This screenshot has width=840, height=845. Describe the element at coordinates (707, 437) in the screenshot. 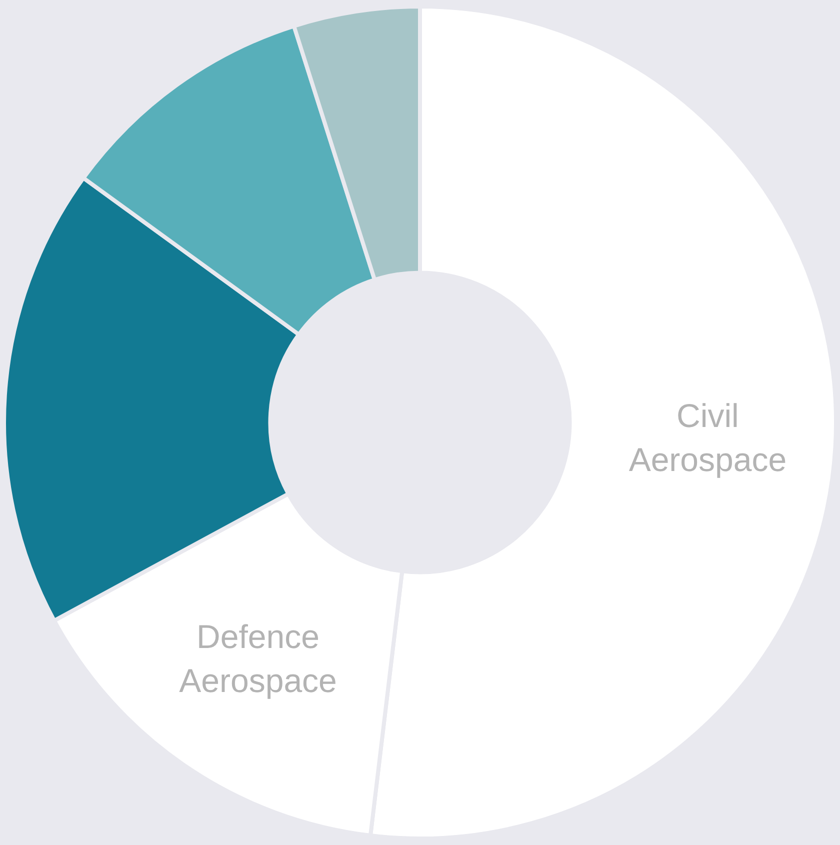

I see `slice-label: Civil Aerospace` at that location.